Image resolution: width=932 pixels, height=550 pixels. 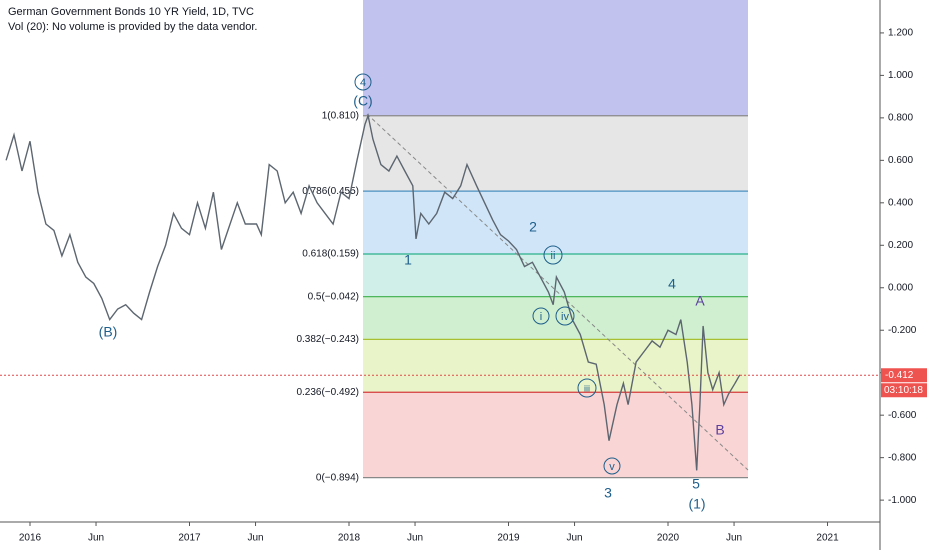 What do you see at coordinates (902, 330) in the screenshot?
I see `y-tick-label: -0.200` at bounding box center [902, 330].